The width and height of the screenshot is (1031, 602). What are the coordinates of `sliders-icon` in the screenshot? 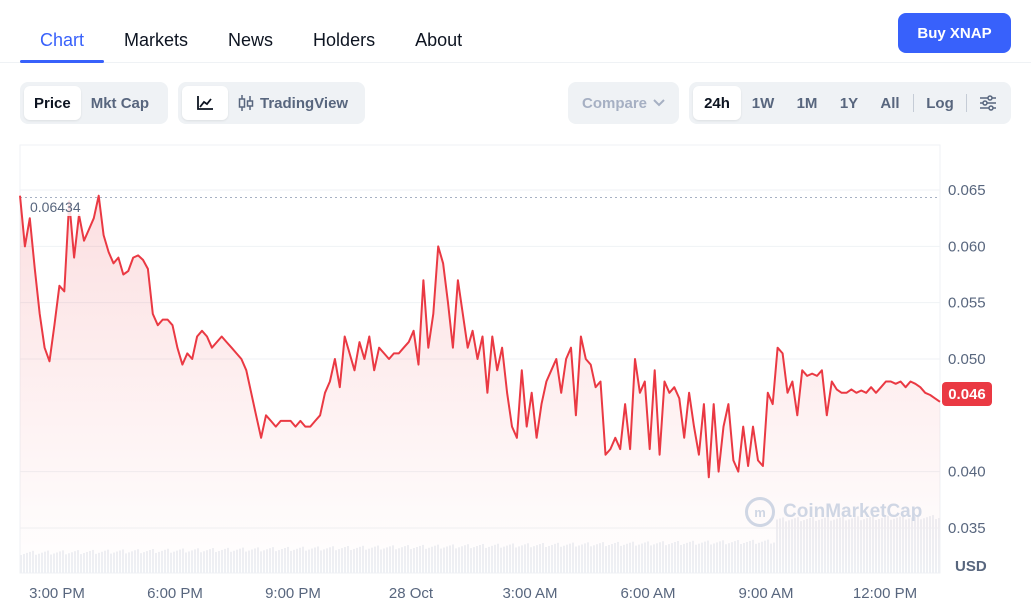 It's located at (988, 103).